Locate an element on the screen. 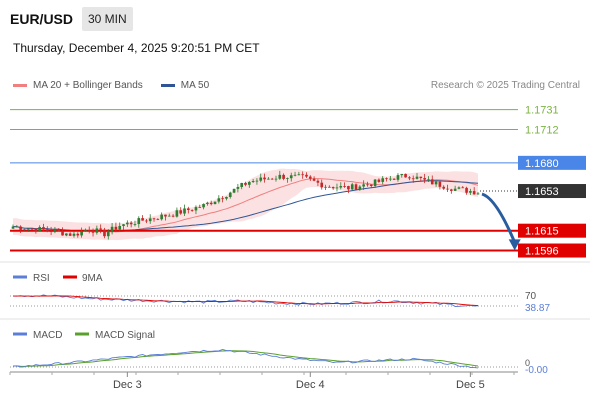 The height and width of the screenshot is (400, 590). rsi-legend: RSI 9MA is located at coordinates (58, 278).